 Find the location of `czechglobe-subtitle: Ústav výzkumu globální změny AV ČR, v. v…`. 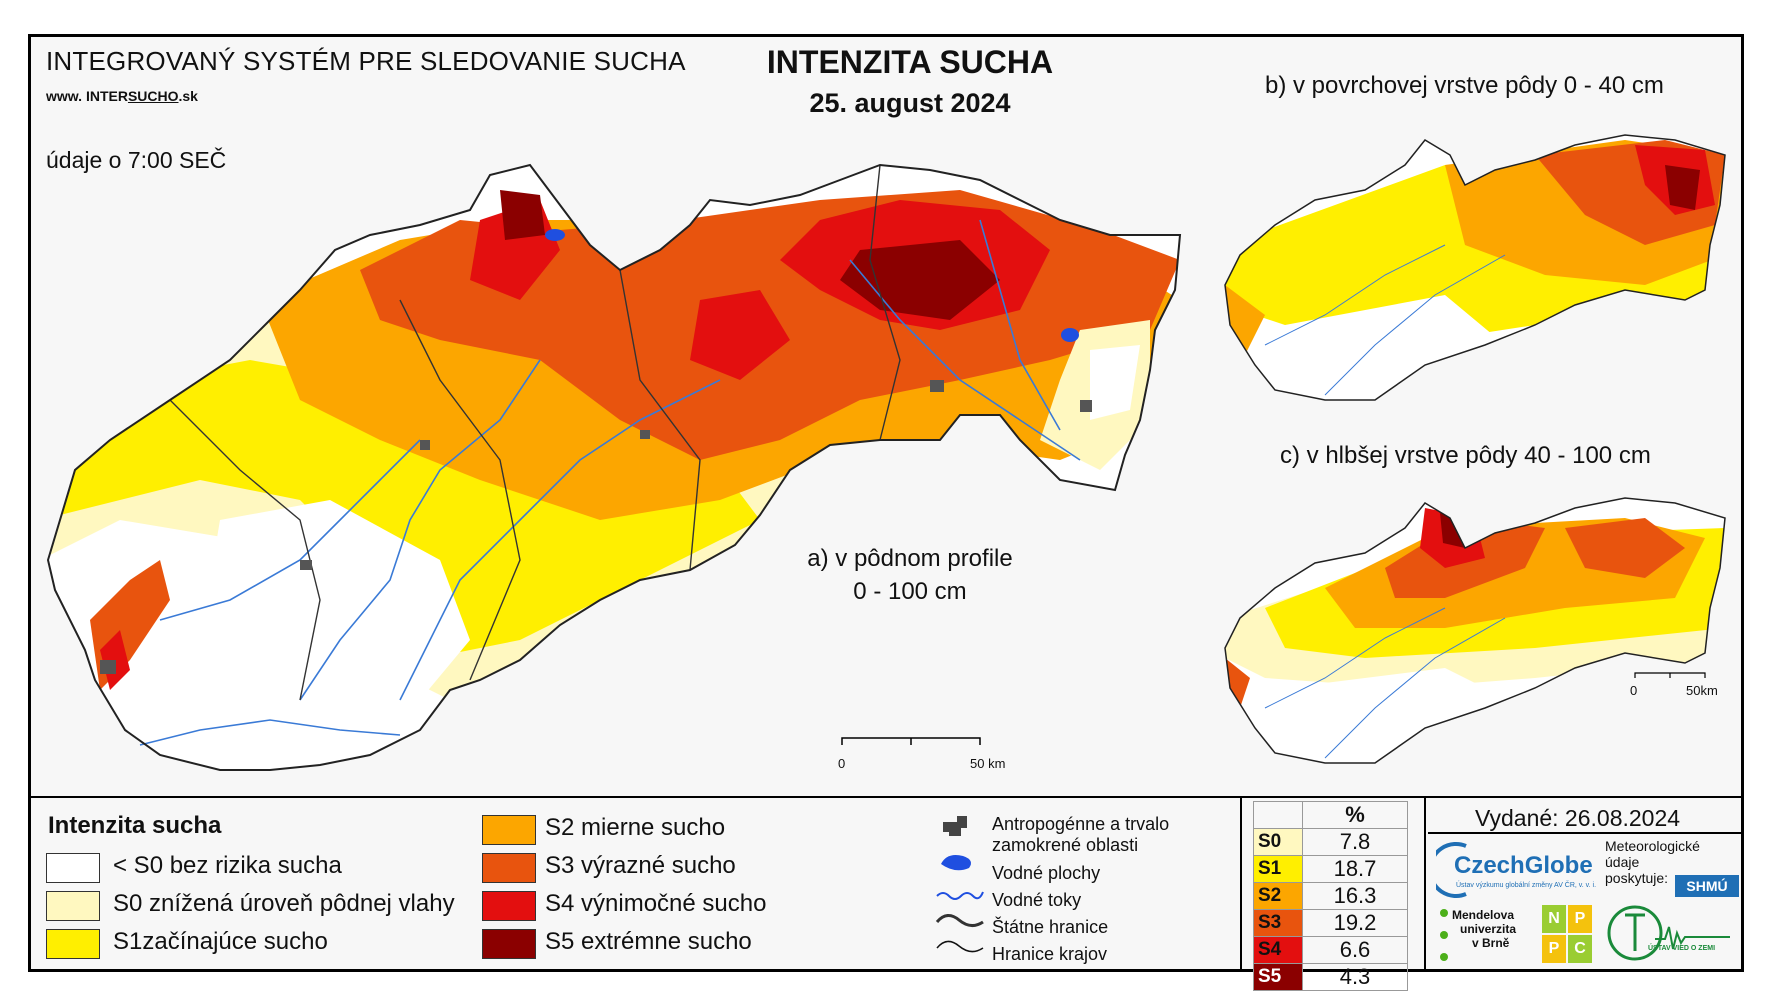

czechglobe-subtitle: Ústav výzkumu globální změny AV ČR, v. v… is located at coordinates (1526, 885).